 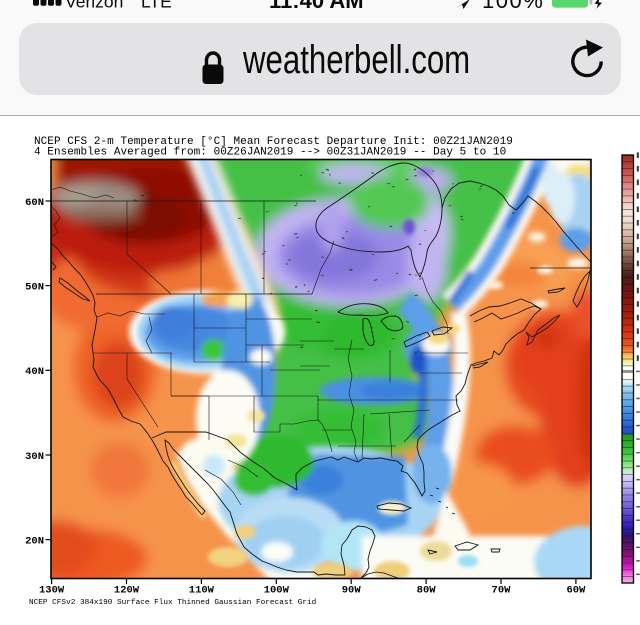 I want to click on svg-text: LTE, so click(x=156, y=5).